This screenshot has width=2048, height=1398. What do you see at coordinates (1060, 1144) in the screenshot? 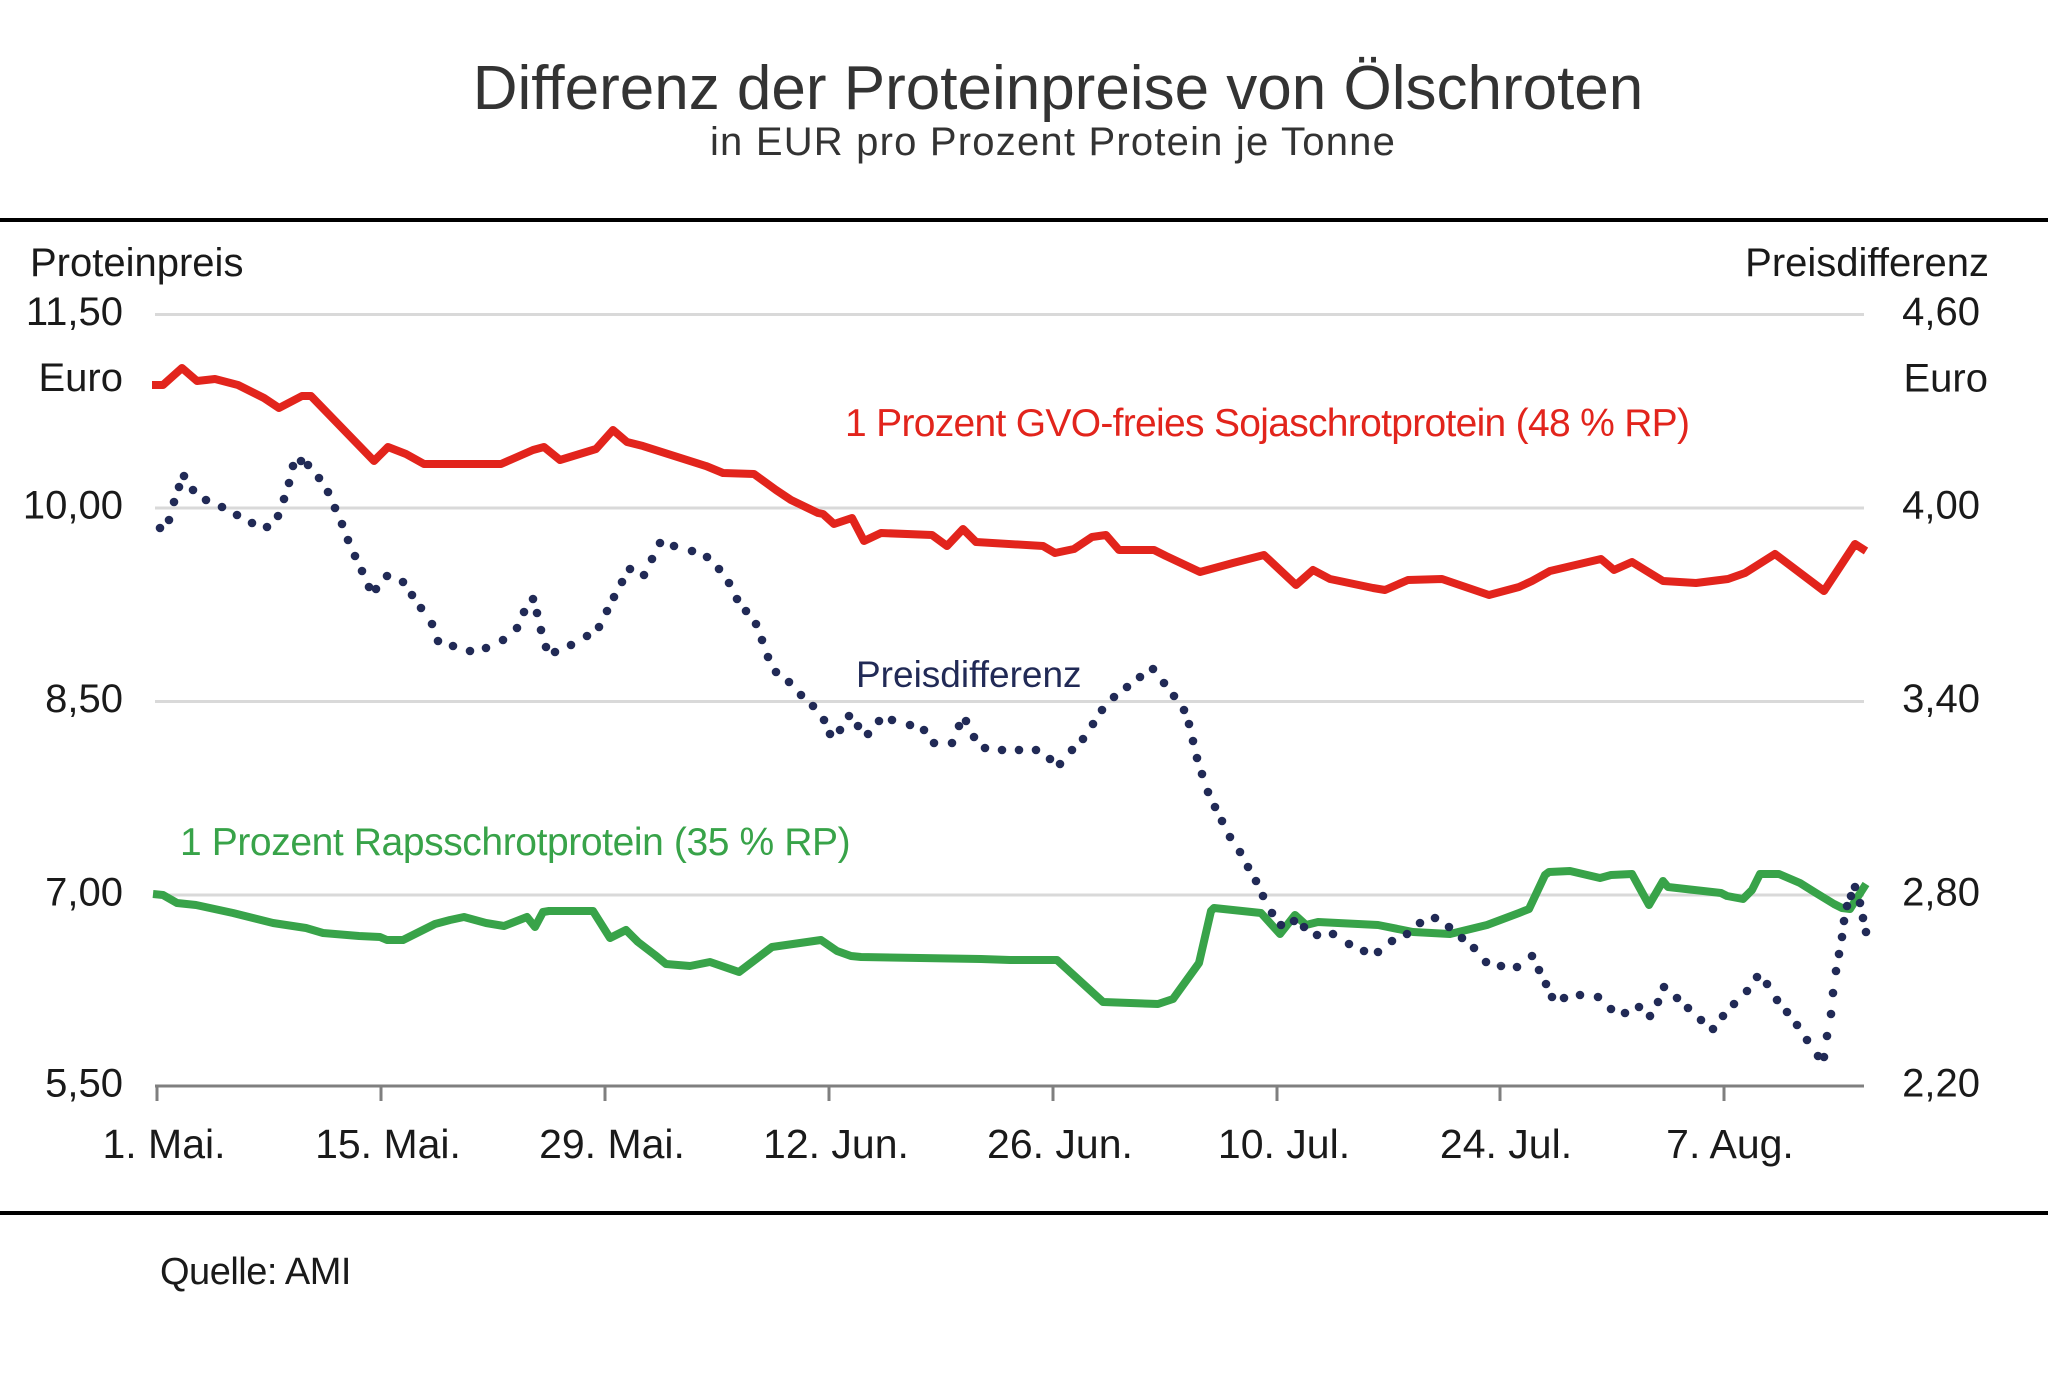
I see `svg-text: 26. Jun.` at bounding box center [1060, 1144].